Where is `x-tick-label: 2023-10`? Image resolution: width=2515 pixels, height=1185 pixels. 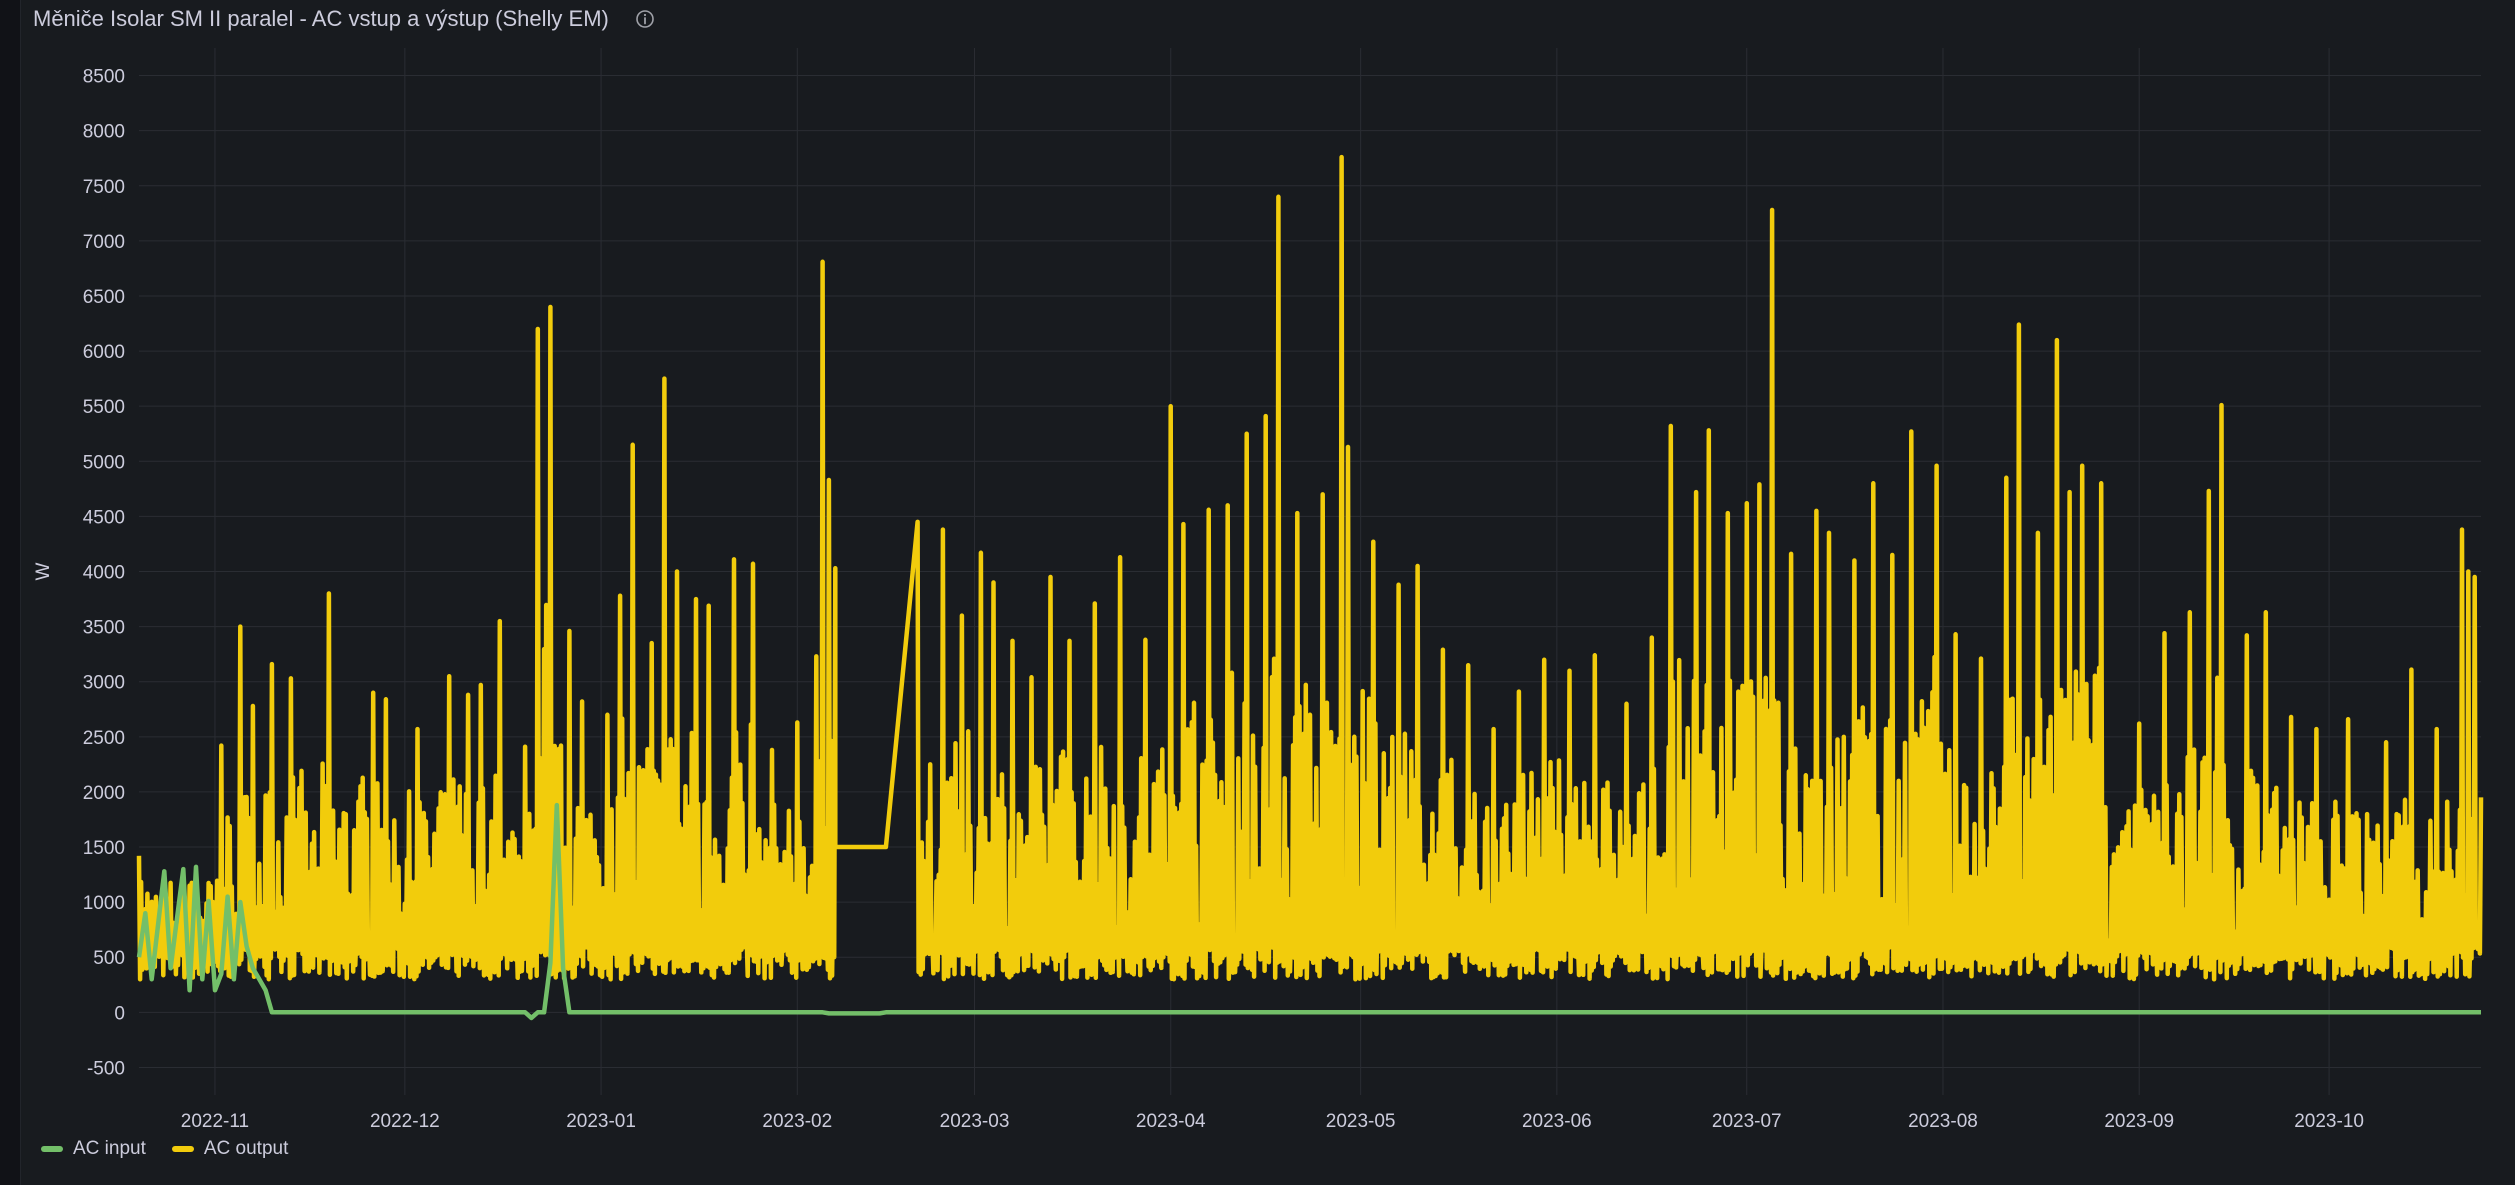 x-tick-label: 2023-10 is located at coordinates (2329, 1121).